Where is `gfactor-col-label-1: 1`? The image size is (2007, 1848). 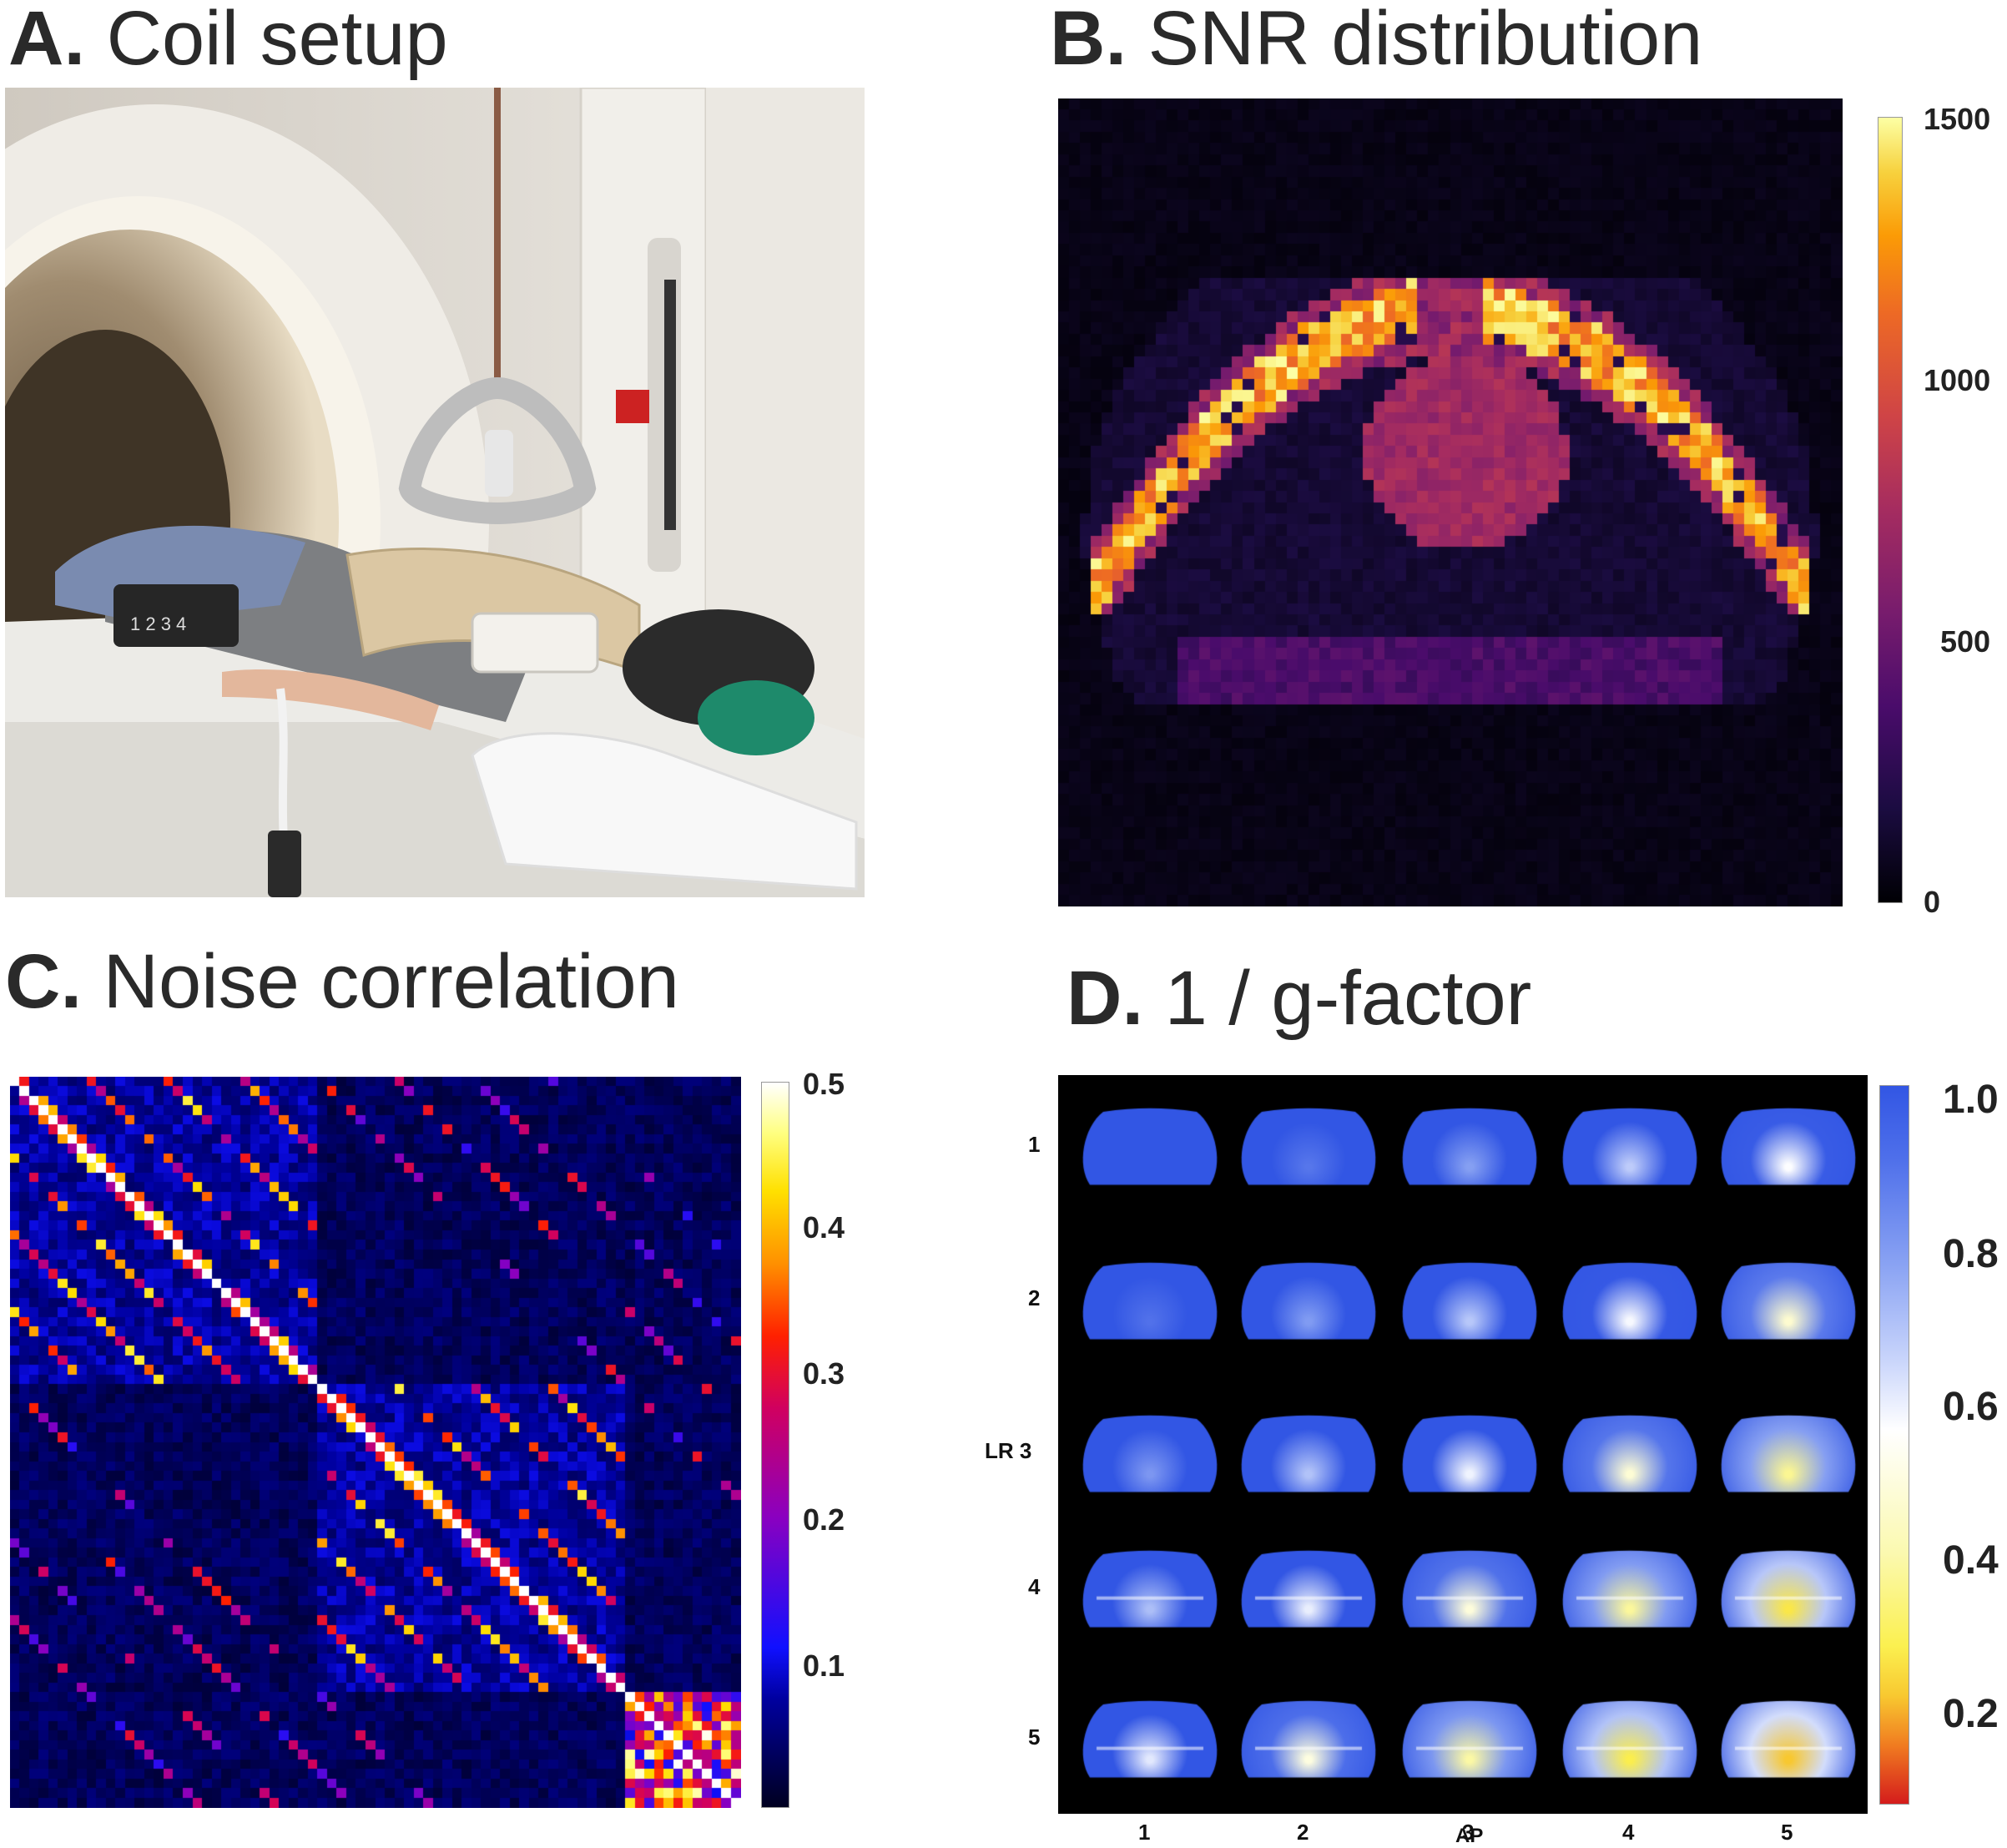 gfactor-col-label-1: 1 is located at coordinates (1144, 1832).